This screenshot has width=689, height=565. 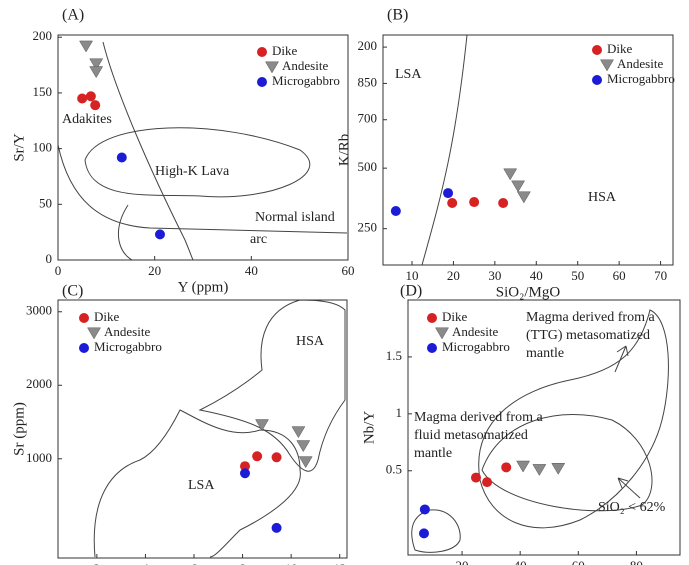 What do you see at coordinates (471, 435) in the screenshot?
I see `annotation: fluid metasomatized` at bounding box center [471, 435].